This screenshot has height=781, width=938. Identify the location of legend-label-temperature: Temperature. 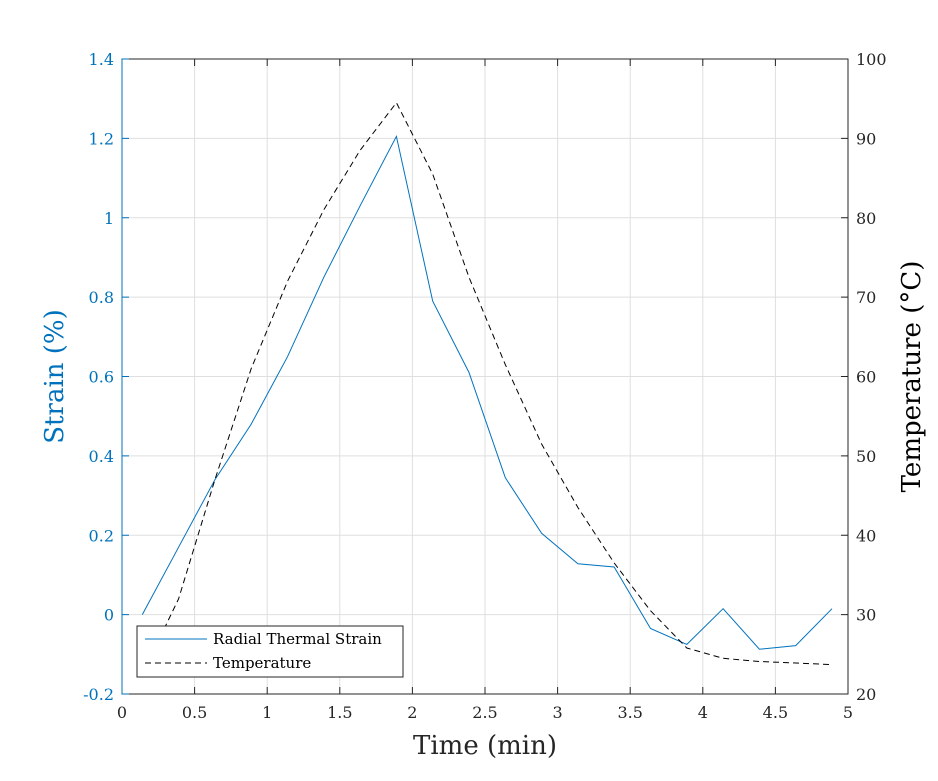
(262, 663).